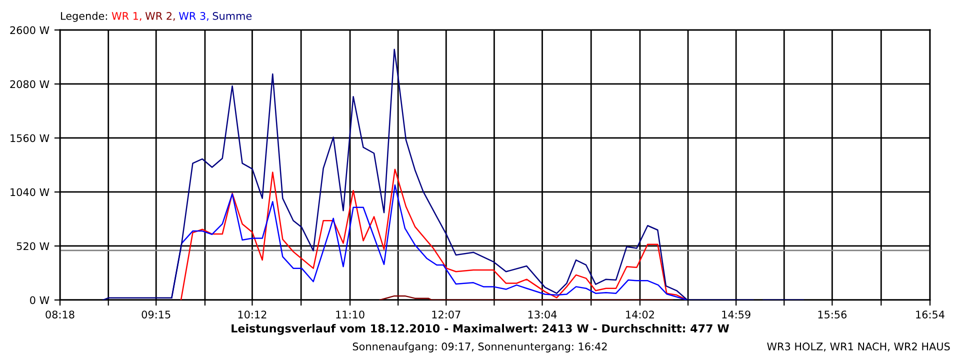  I want to click on text: Leistungsverlauf vom 18.12.2010 - Maximalwert: 2413 W - Durchschnitt: 477 W, so click(481, 329).